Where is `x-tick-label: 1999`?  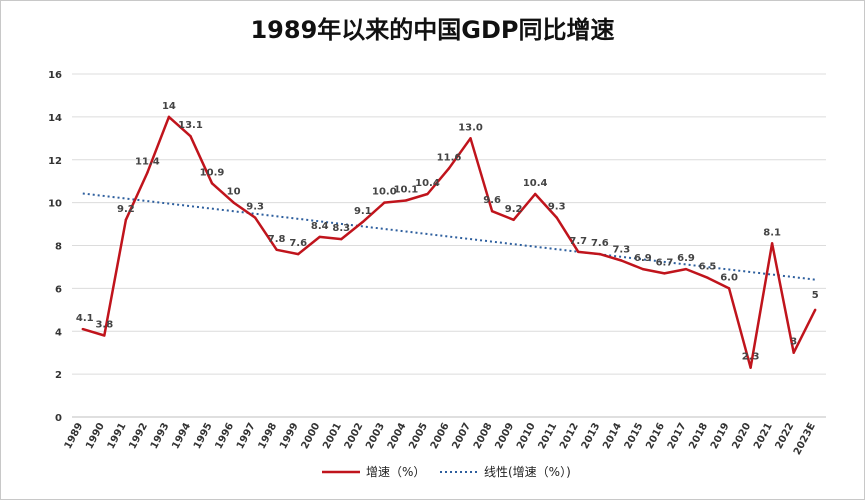 x-tick-label: 1999 is located at coordinates (289, 436).